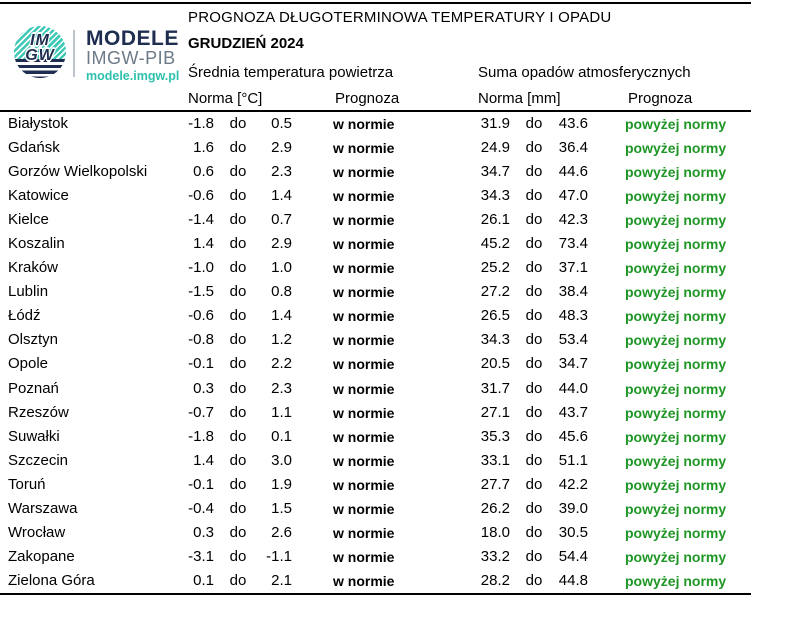 The height and width of the screenshot is (632, 805). Describe the element at coordinates (573, 172) in the screenshot. I see `precip-norm-max: 44.6` at that location.